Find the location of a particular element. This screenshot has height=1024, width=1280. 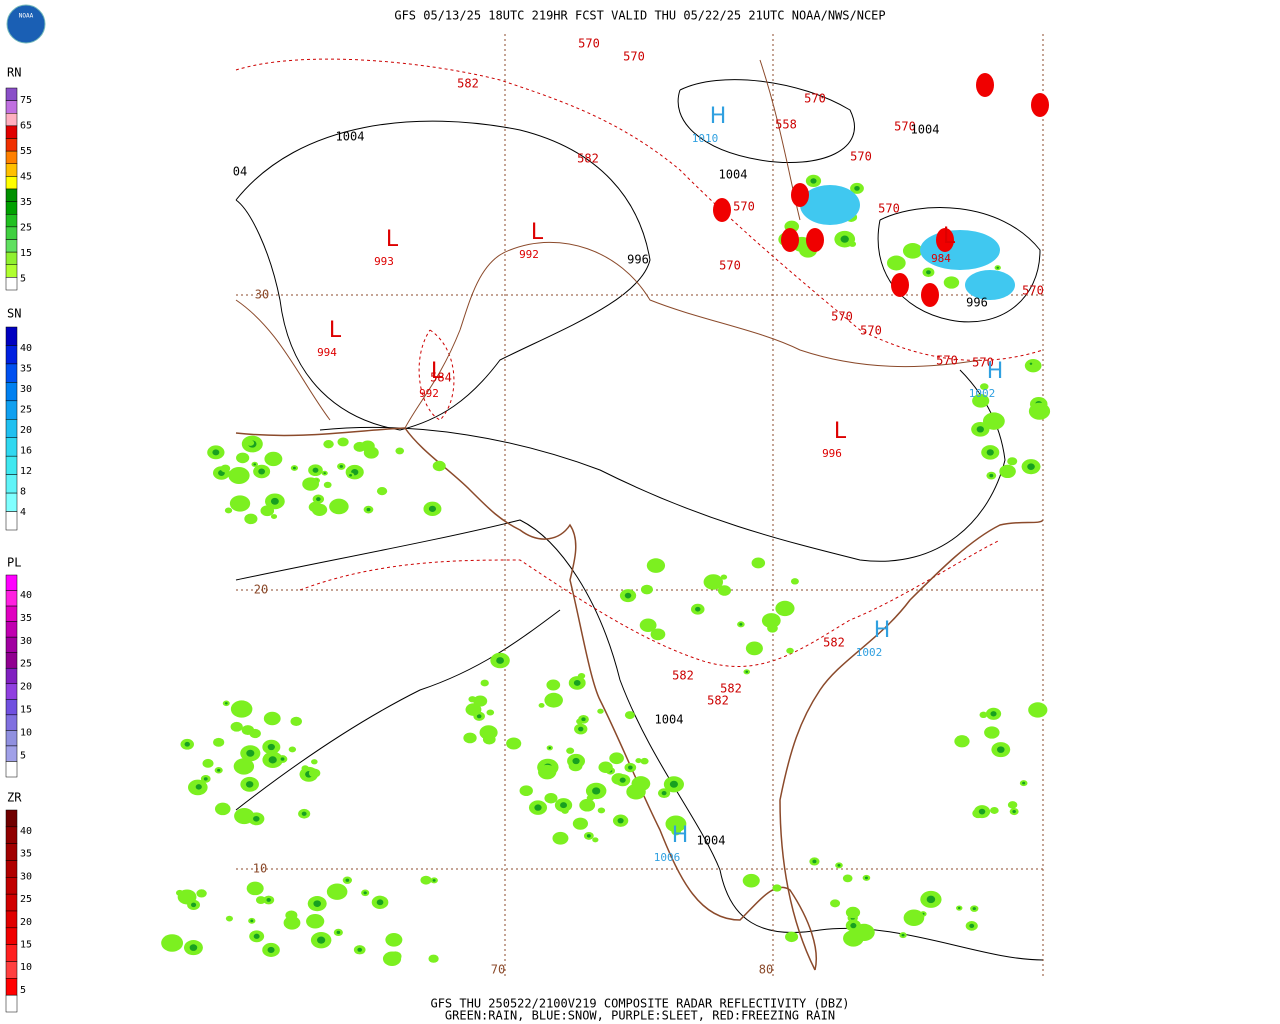

contour-label: 584 is located at coordinates (441, 378).